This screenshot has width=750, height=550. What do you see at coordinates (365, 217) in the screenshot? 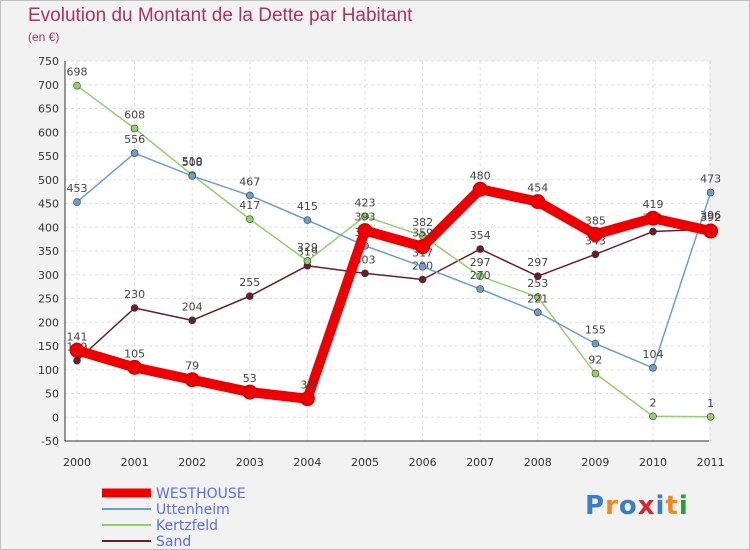
I see `data-label-westhouse: 393` at bounding box center [365, 217].